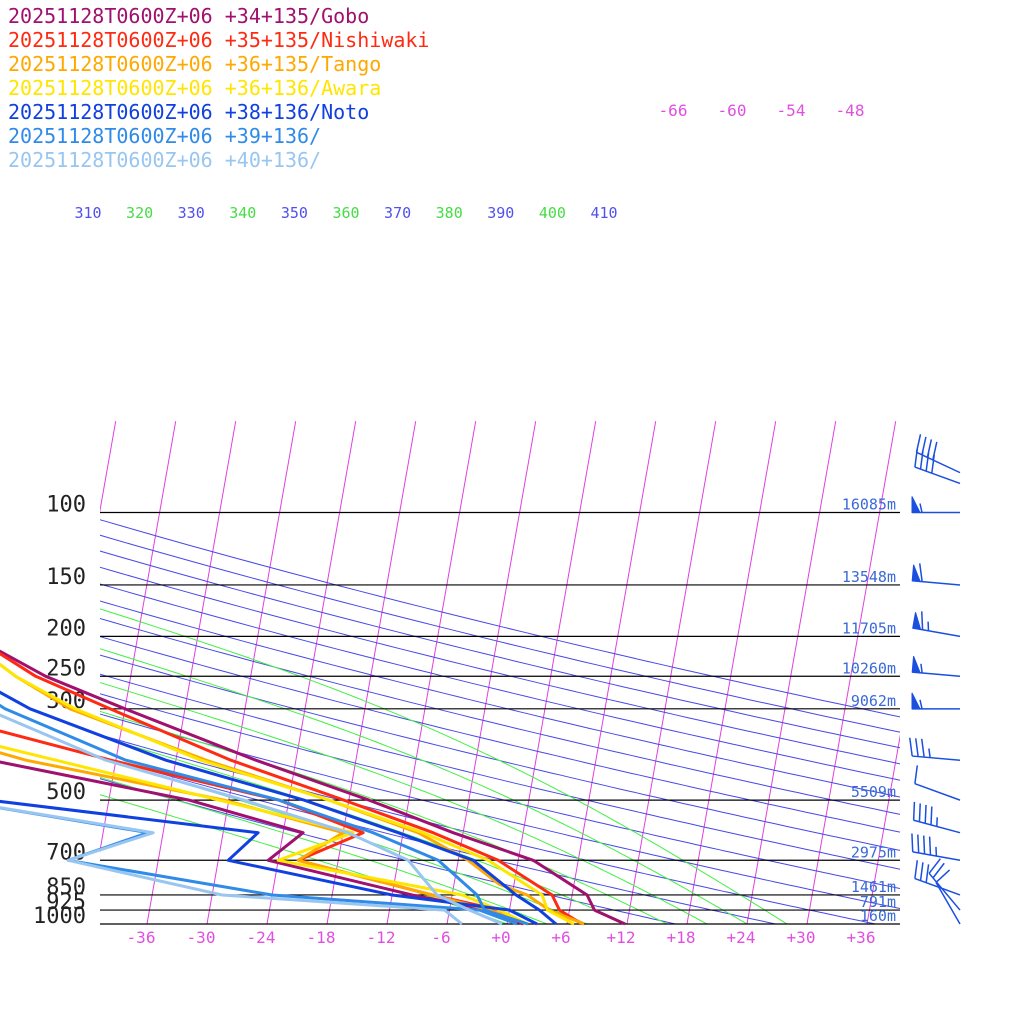  What do you see at coordinates (869, 668) in the screenshot?
I see `height-label: 10260m` at bounding box center [869, 668].